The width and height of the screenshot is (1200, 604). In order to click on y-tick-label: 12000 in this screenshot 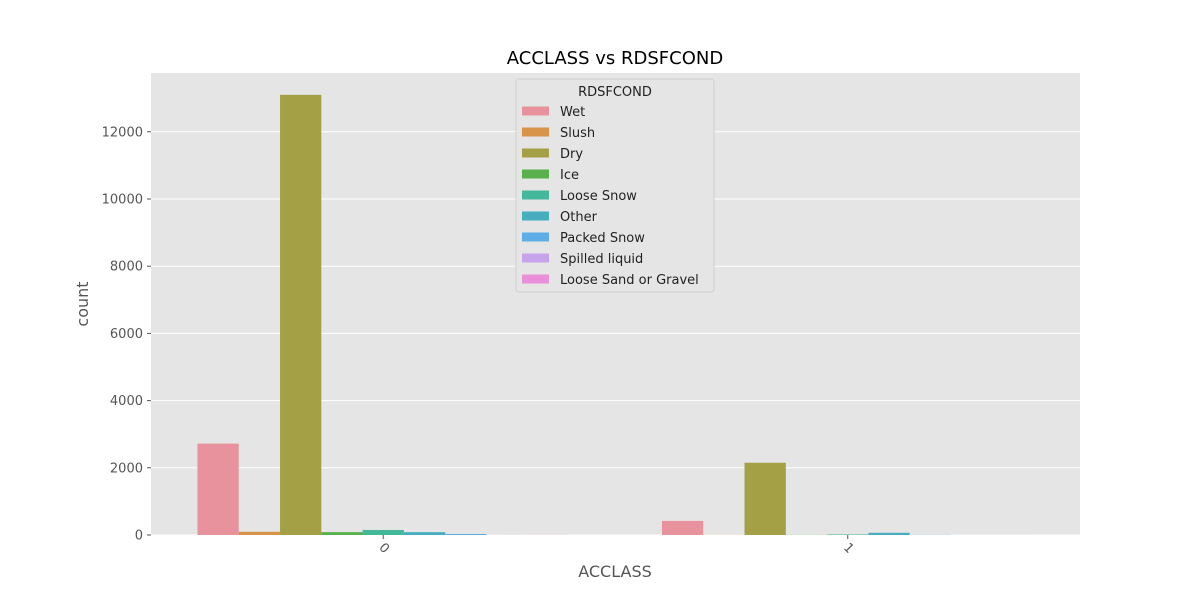, I will do `click(122, 132)`.